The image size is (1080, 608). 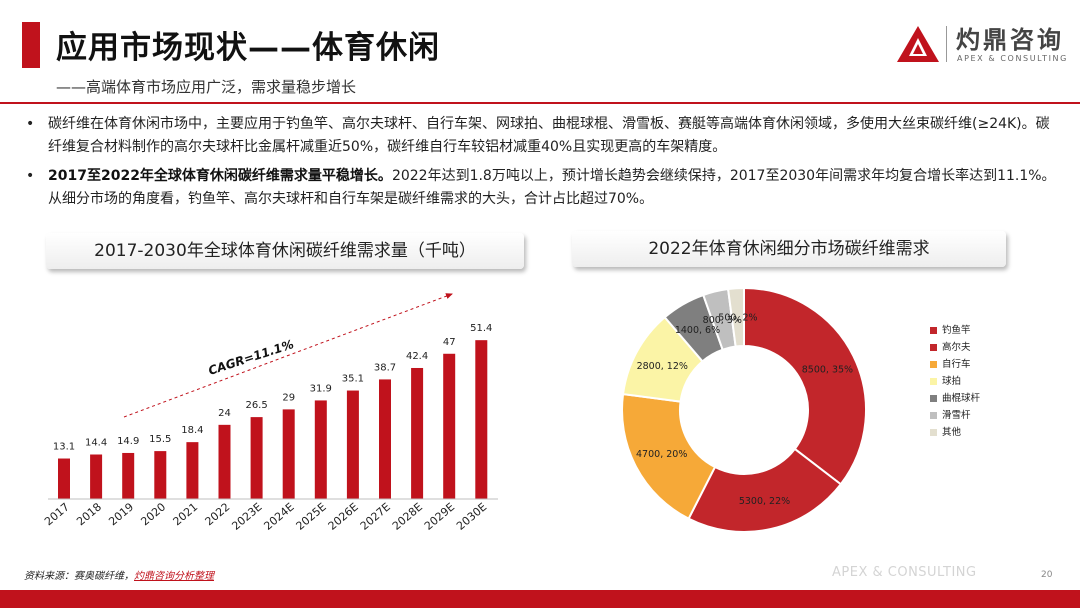 What do you see at coordinates (288, 397) in the screenshot?
I see `bar-value-label: 29` at bounding box center [288, 397].